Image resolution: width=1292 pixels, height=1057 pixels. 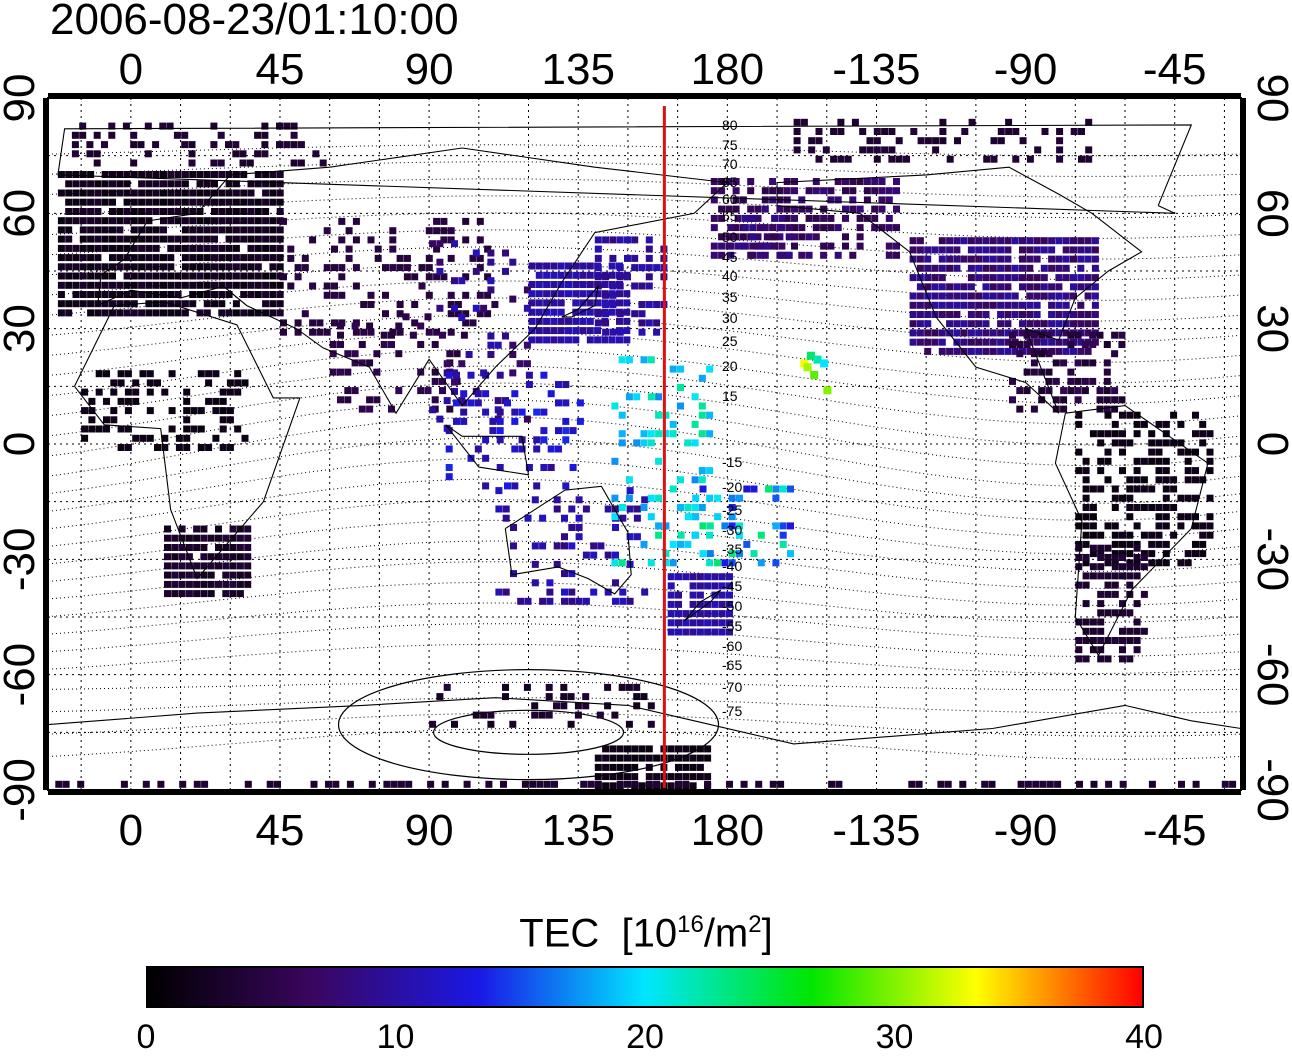 What do you see at coordinates (559, 933) in the screenshot?
I see `colorbar-title-text: TEC` at bounding box center [559, 933].